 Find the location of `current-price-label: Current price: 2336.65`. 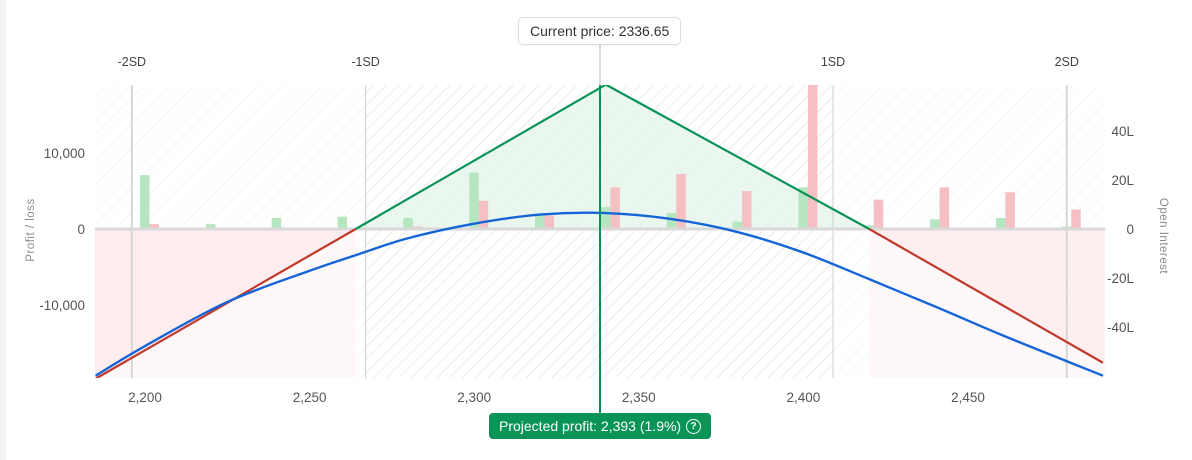

current-price-label: Current price: 2336.65 is located at coordinates (600, 31).